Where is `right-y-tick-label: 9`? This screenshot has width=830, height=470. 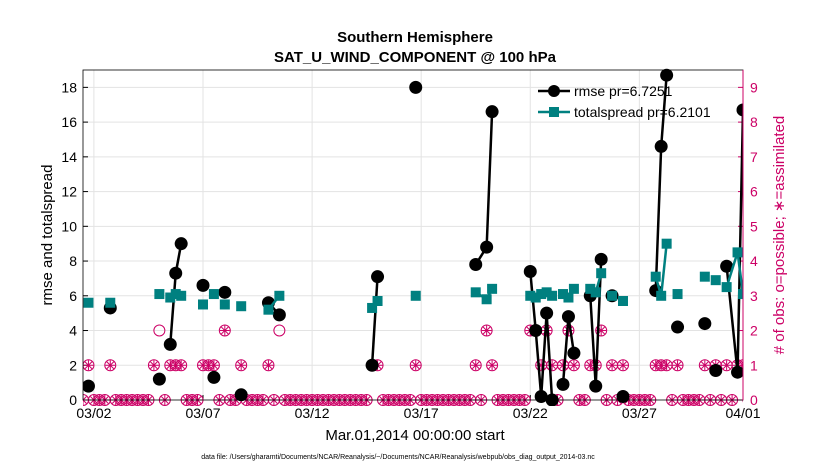 right-y-tick-label: 9 is located at coordinates (754, 87).